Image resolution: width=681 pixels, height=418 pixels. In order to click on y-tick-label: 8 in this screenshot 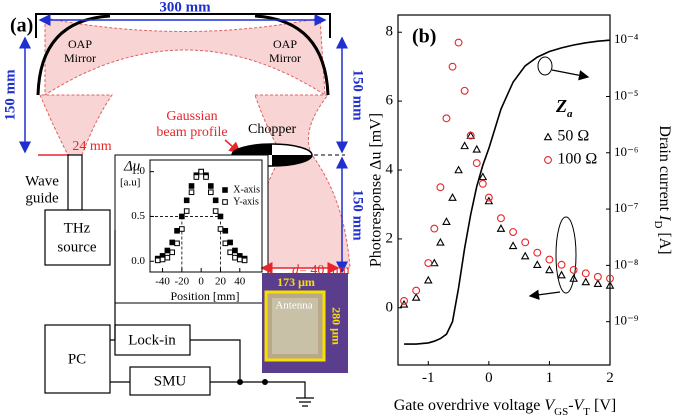, I will do `click(390, 32)`.